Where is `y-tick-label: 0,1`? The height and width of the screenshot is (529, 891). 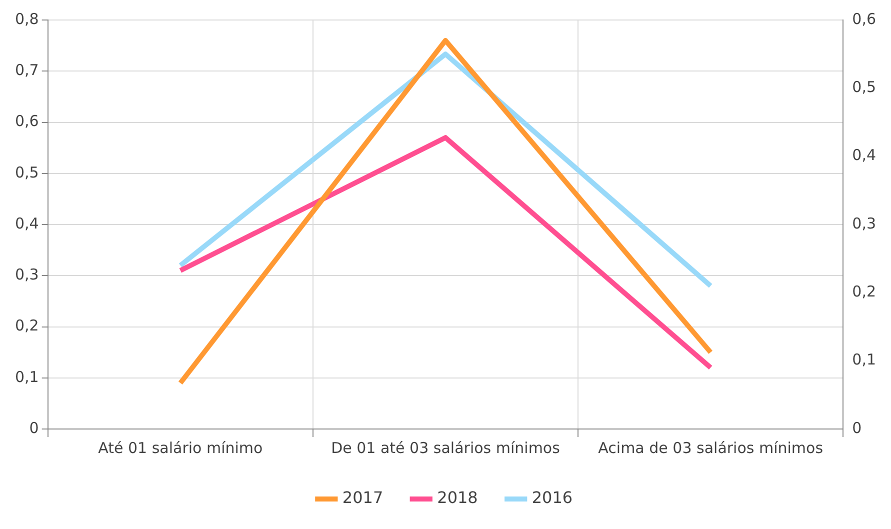
y-tick-label: 0,1 is located at coordinates (26, 377).